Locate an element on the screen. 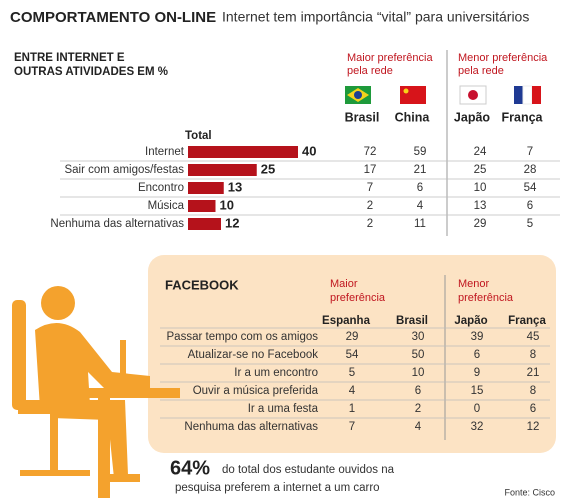  group-label: Maior preferência is located at coordinates (390, 58).